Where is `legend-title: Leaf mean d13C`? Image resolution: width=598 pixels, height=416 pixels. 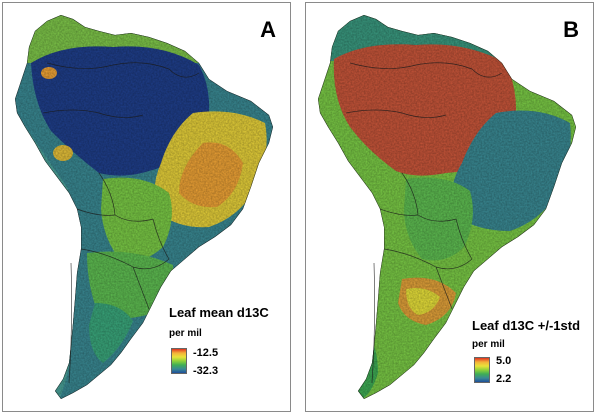 legend-title: Leaf mean d13C is located at coordinates (219, 312).